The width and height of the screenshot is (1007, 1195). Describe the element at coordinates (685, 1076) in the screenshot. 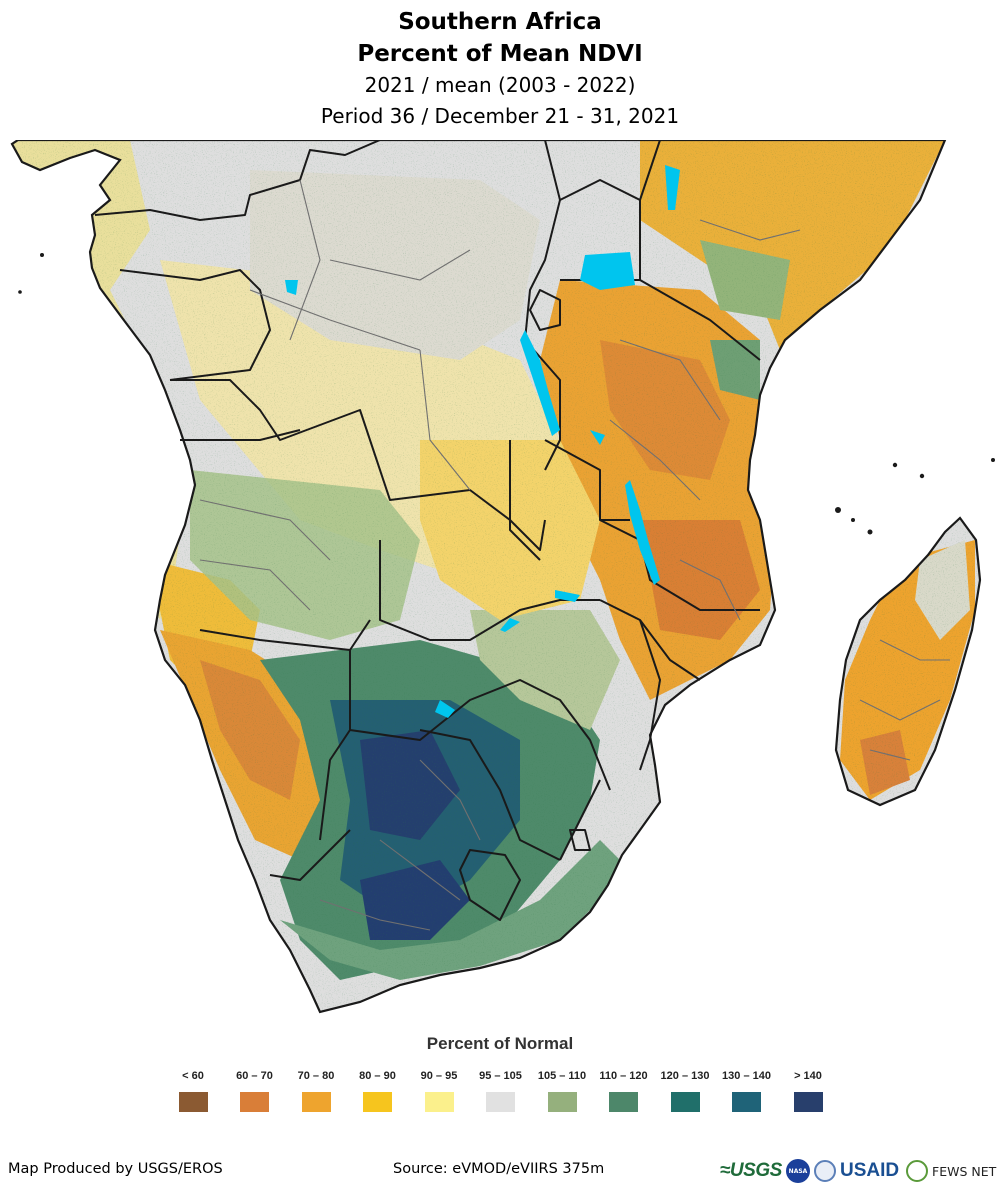

I see `legend-class-label: 120 – 130` at that location.